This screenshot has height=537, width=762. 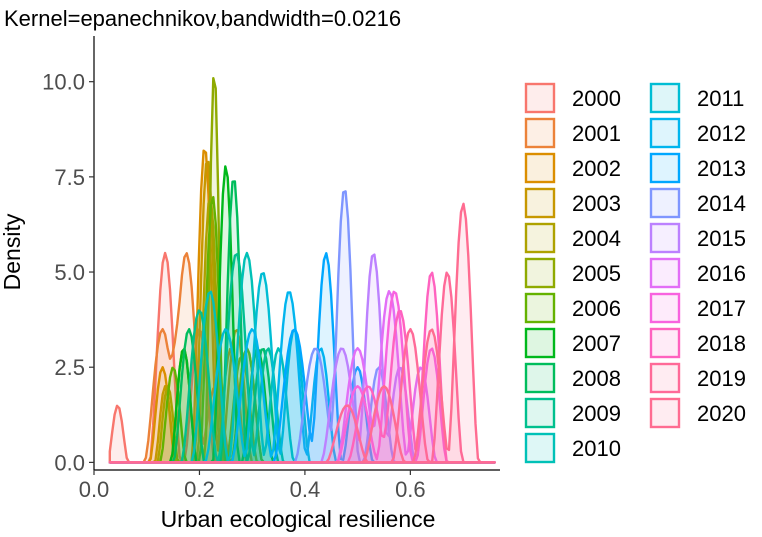 What do you see at coordinates (596, 273) in the screenshot?
I see `legend-label: 2005` at bounding box center [596, 273].